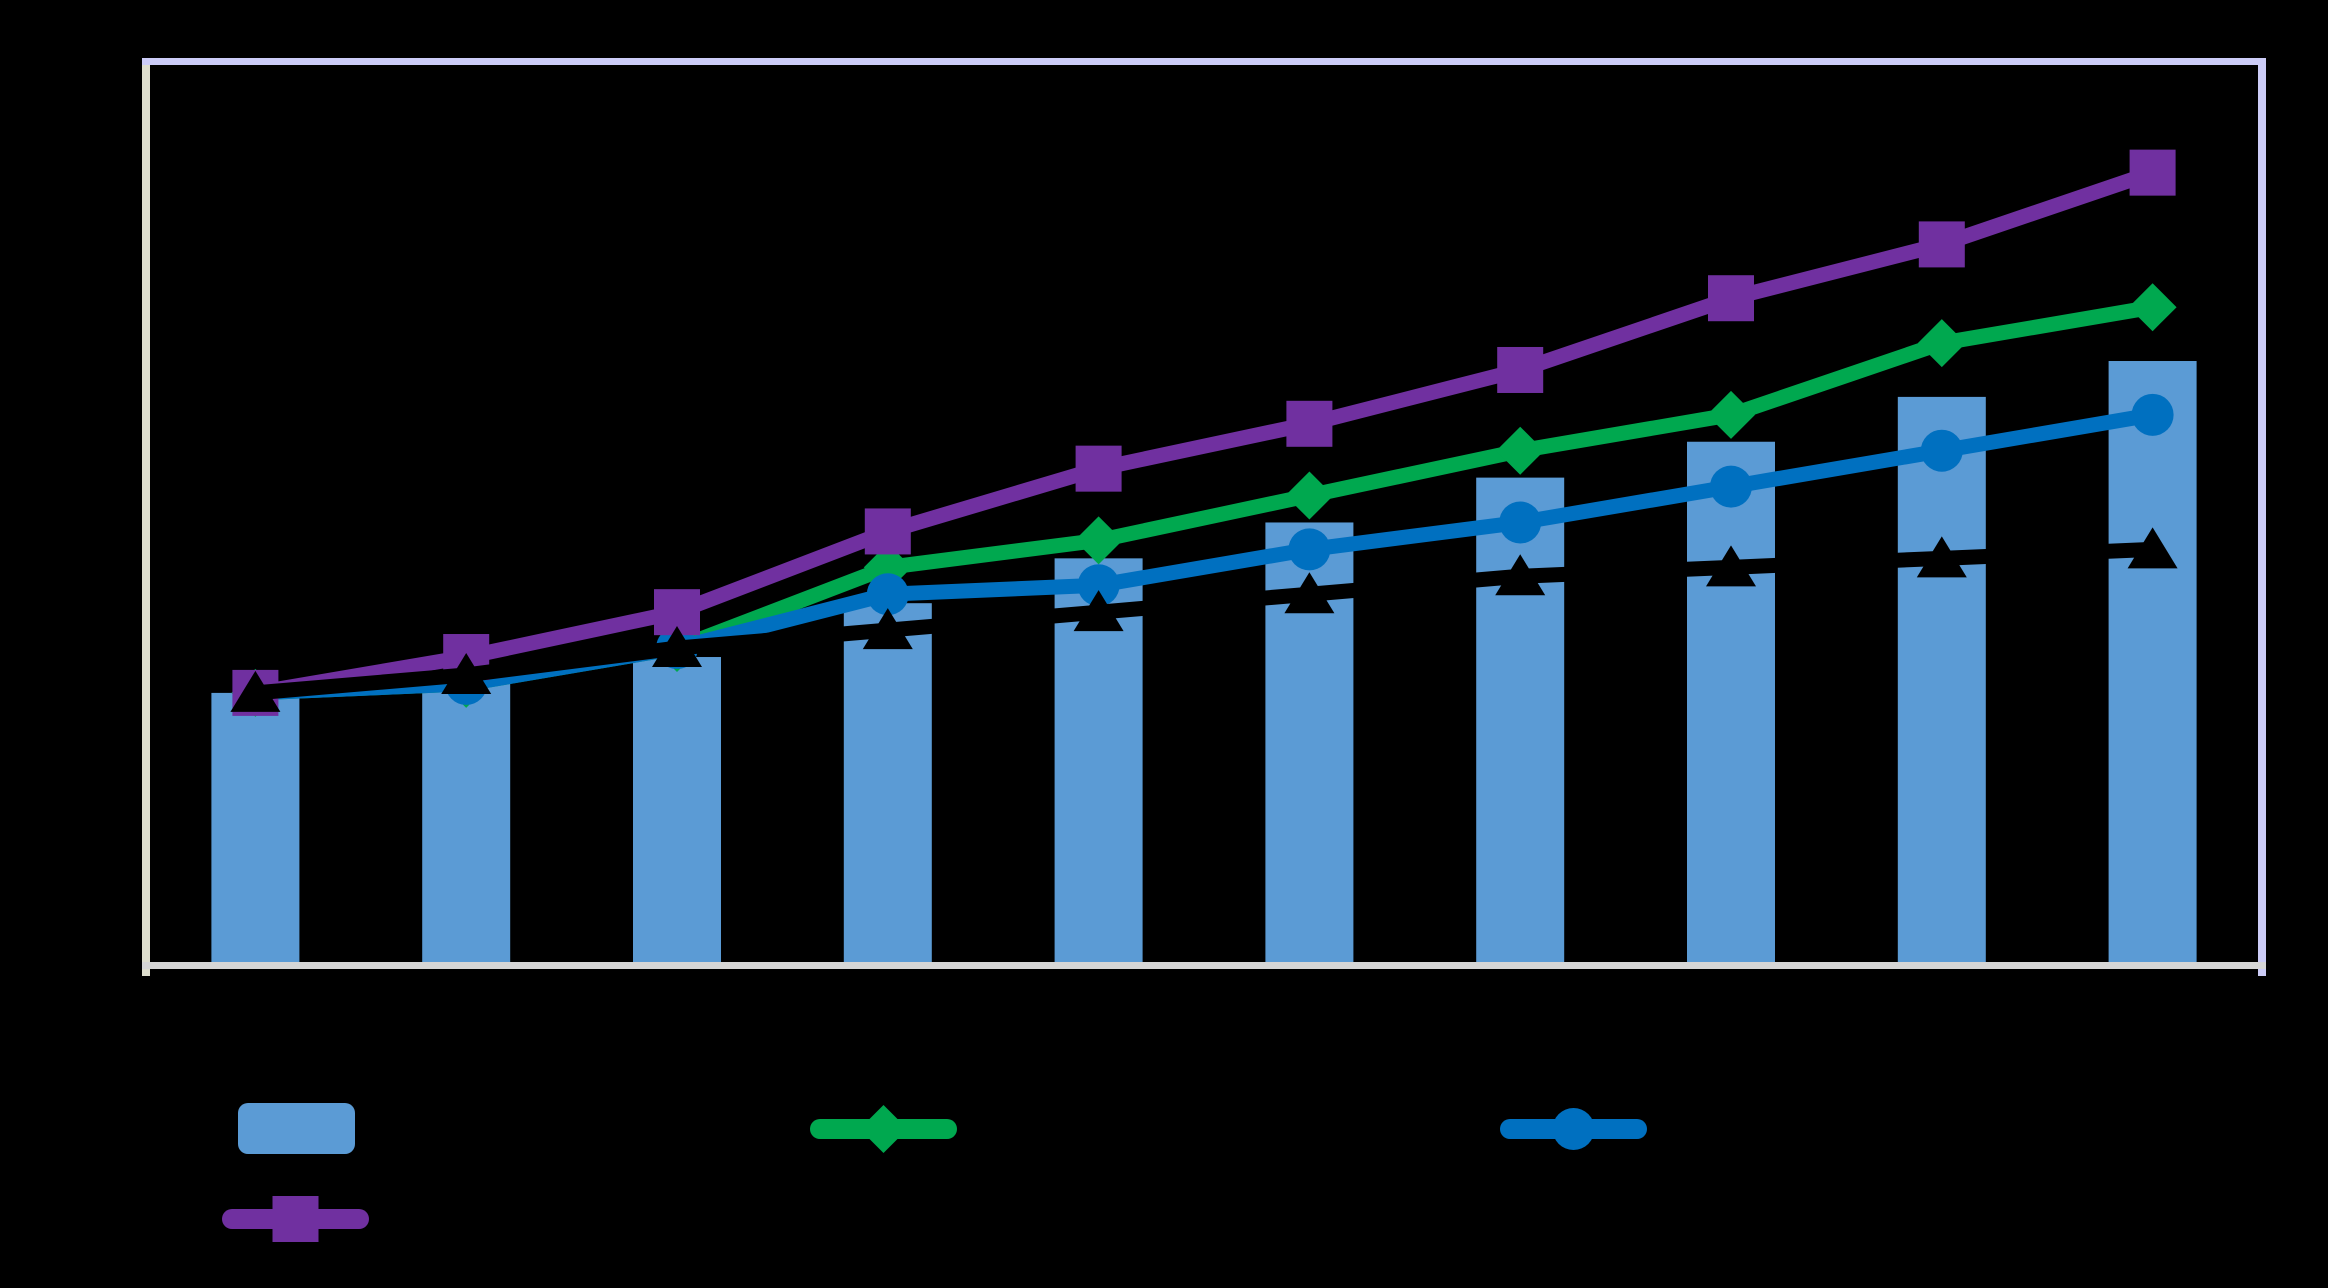 The width and height of the screenshot is (2328, 1288). I want to click on legend-item-green-line, so click(883, 1129).